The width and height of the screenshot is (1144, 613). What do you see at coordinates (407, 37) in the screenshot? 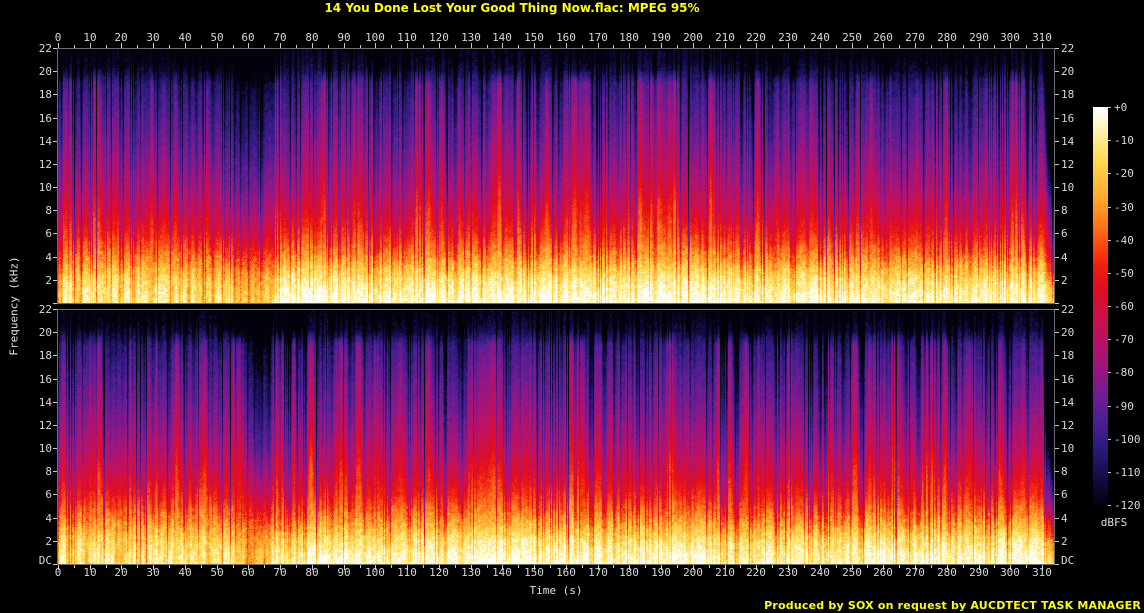
I see `x-axis-top-tick-label: 110` at bounding box center [407, 37].